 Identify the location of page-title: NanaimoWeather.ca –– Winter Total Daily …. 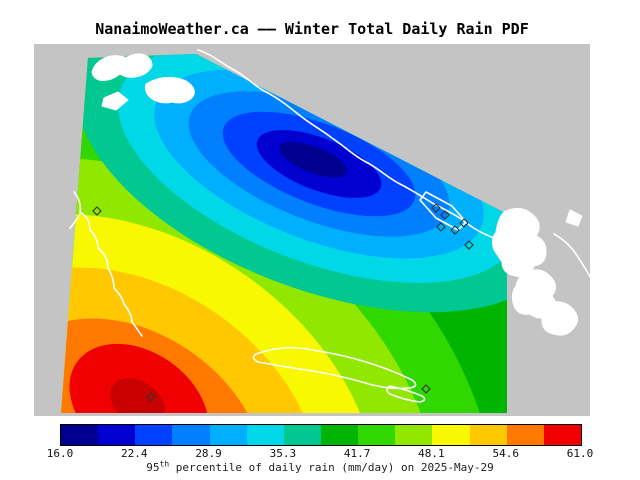
(312, 29).